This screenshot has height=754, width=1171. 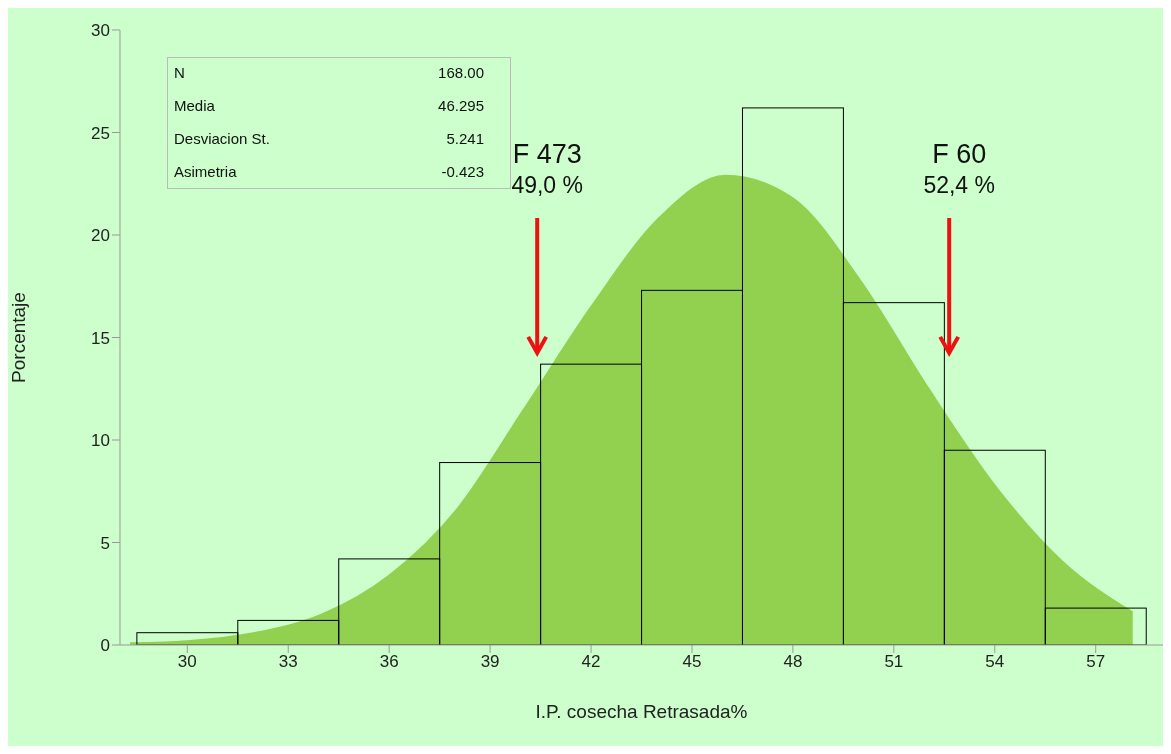 I want to click on x-tick-label: 42, so click(x=591, y=662).